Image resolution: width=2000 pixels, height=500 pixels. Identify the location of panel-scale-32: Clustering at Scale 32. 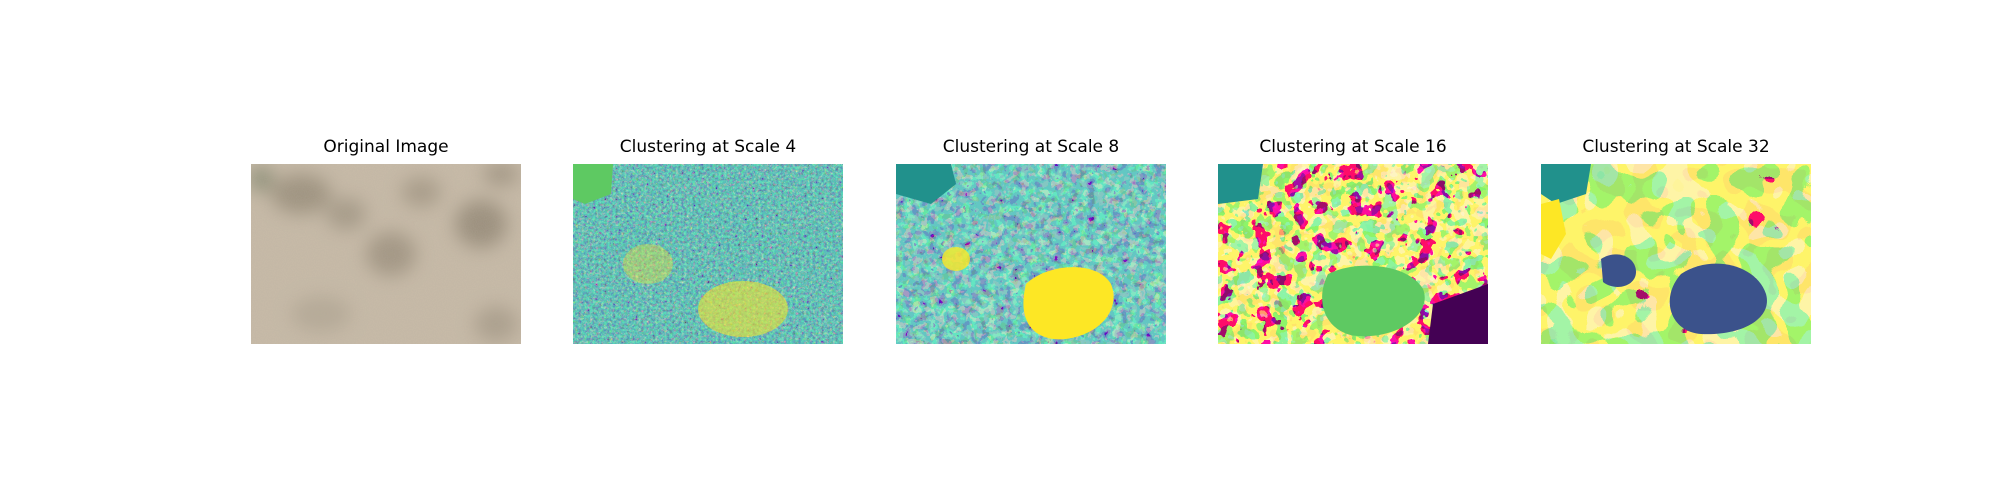
(1676, 240).